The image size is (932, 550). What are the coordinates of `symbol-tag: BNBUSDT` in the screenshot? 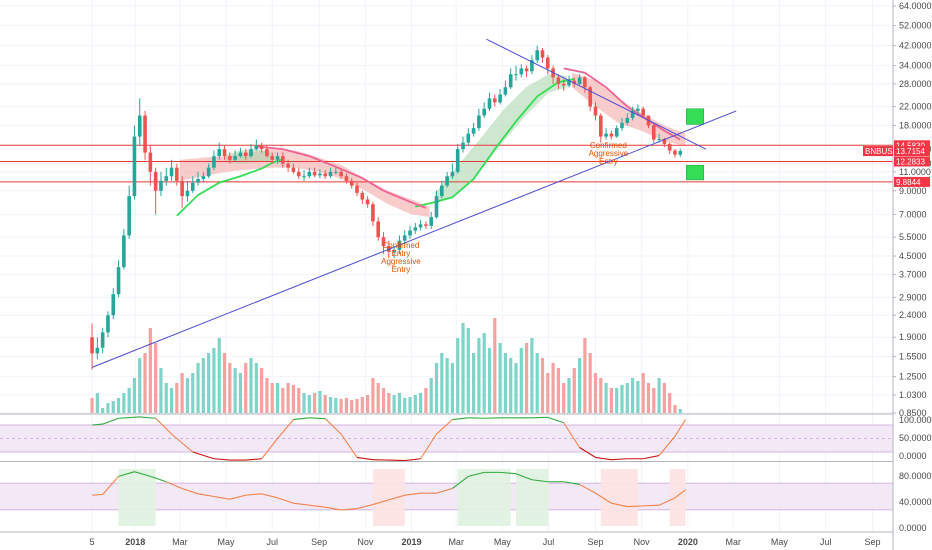 It's located at (884, 151).